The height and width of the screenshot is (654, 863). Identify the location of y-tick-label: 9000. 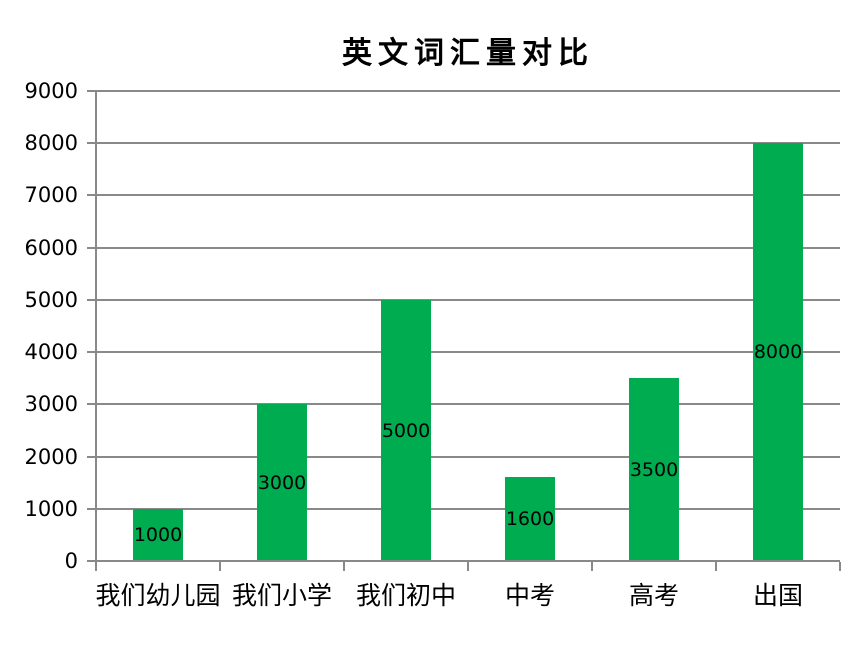
(51, 91).